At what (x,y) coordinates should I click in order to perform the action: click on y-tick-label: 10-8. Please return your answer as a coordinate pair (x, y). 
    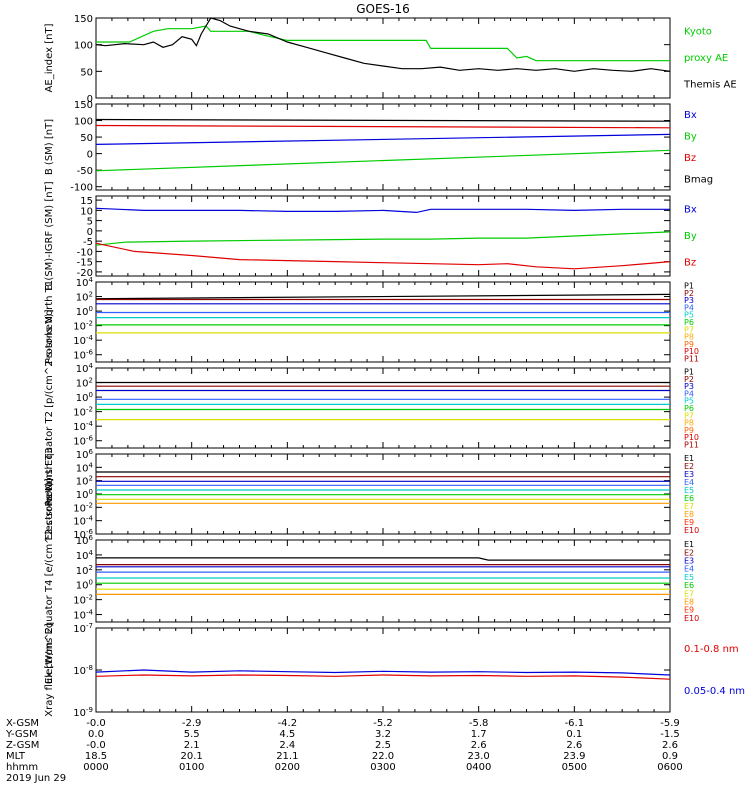
    Looking at the image, I should click on (83, 670).